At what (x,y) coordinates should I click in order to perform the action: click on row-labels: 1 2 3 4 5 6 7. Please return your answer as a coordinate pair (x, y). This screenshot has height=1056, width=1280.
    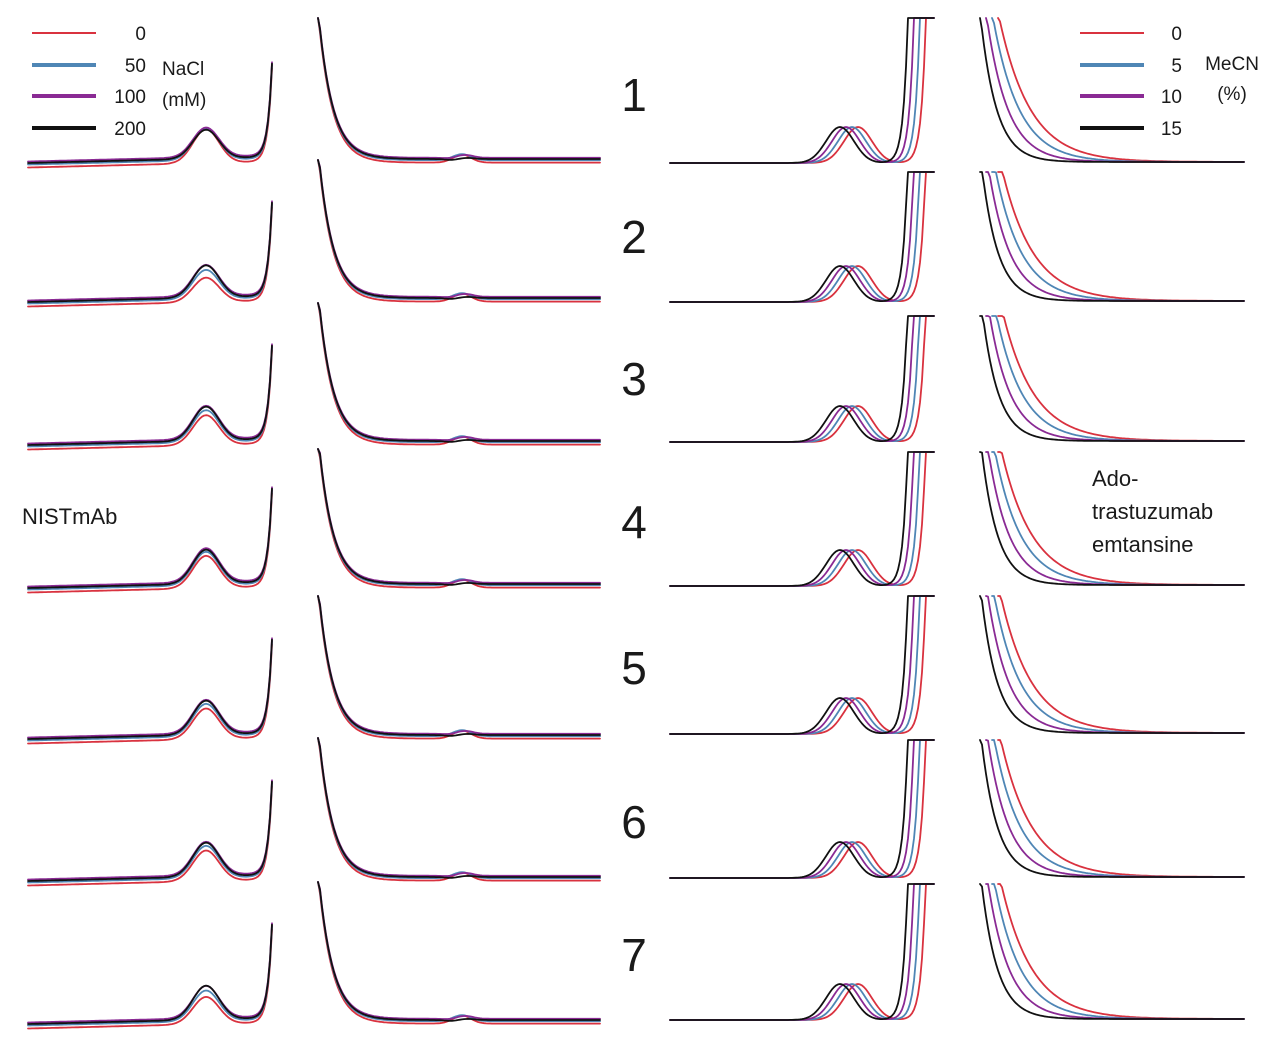
    Looking at the image, I should click on (634, 525).